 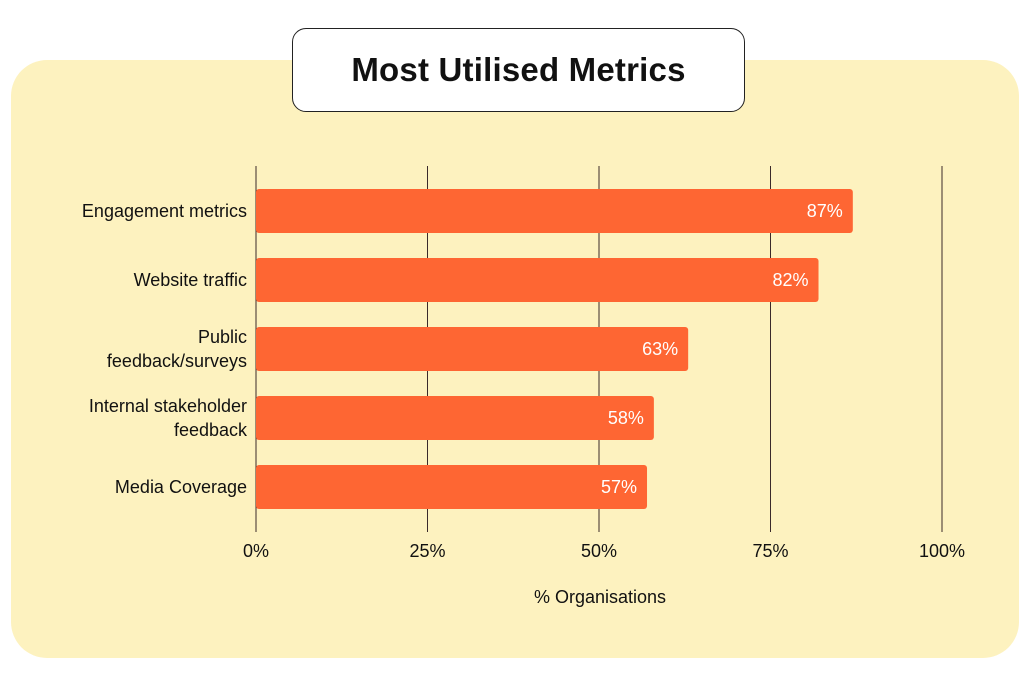 I want to click on x-tick-label: 100%, so click(x=942, y=551).